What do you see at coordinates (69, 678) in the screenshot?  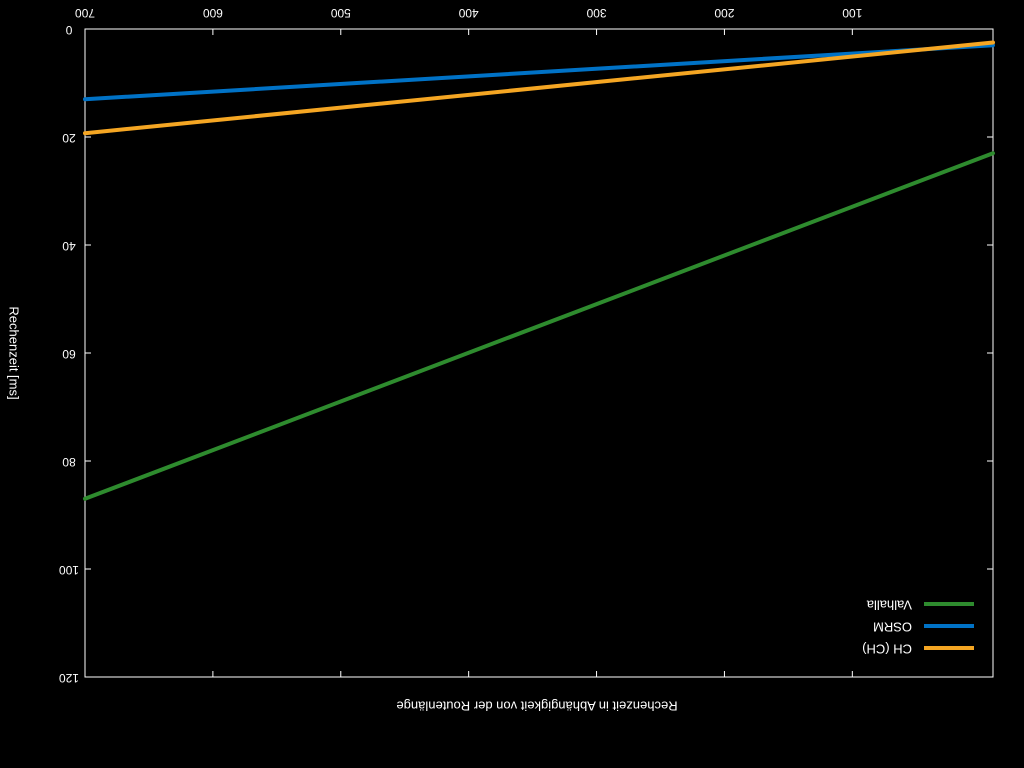 I see `y-tick-label: 120` at bounding box center [69, 678].